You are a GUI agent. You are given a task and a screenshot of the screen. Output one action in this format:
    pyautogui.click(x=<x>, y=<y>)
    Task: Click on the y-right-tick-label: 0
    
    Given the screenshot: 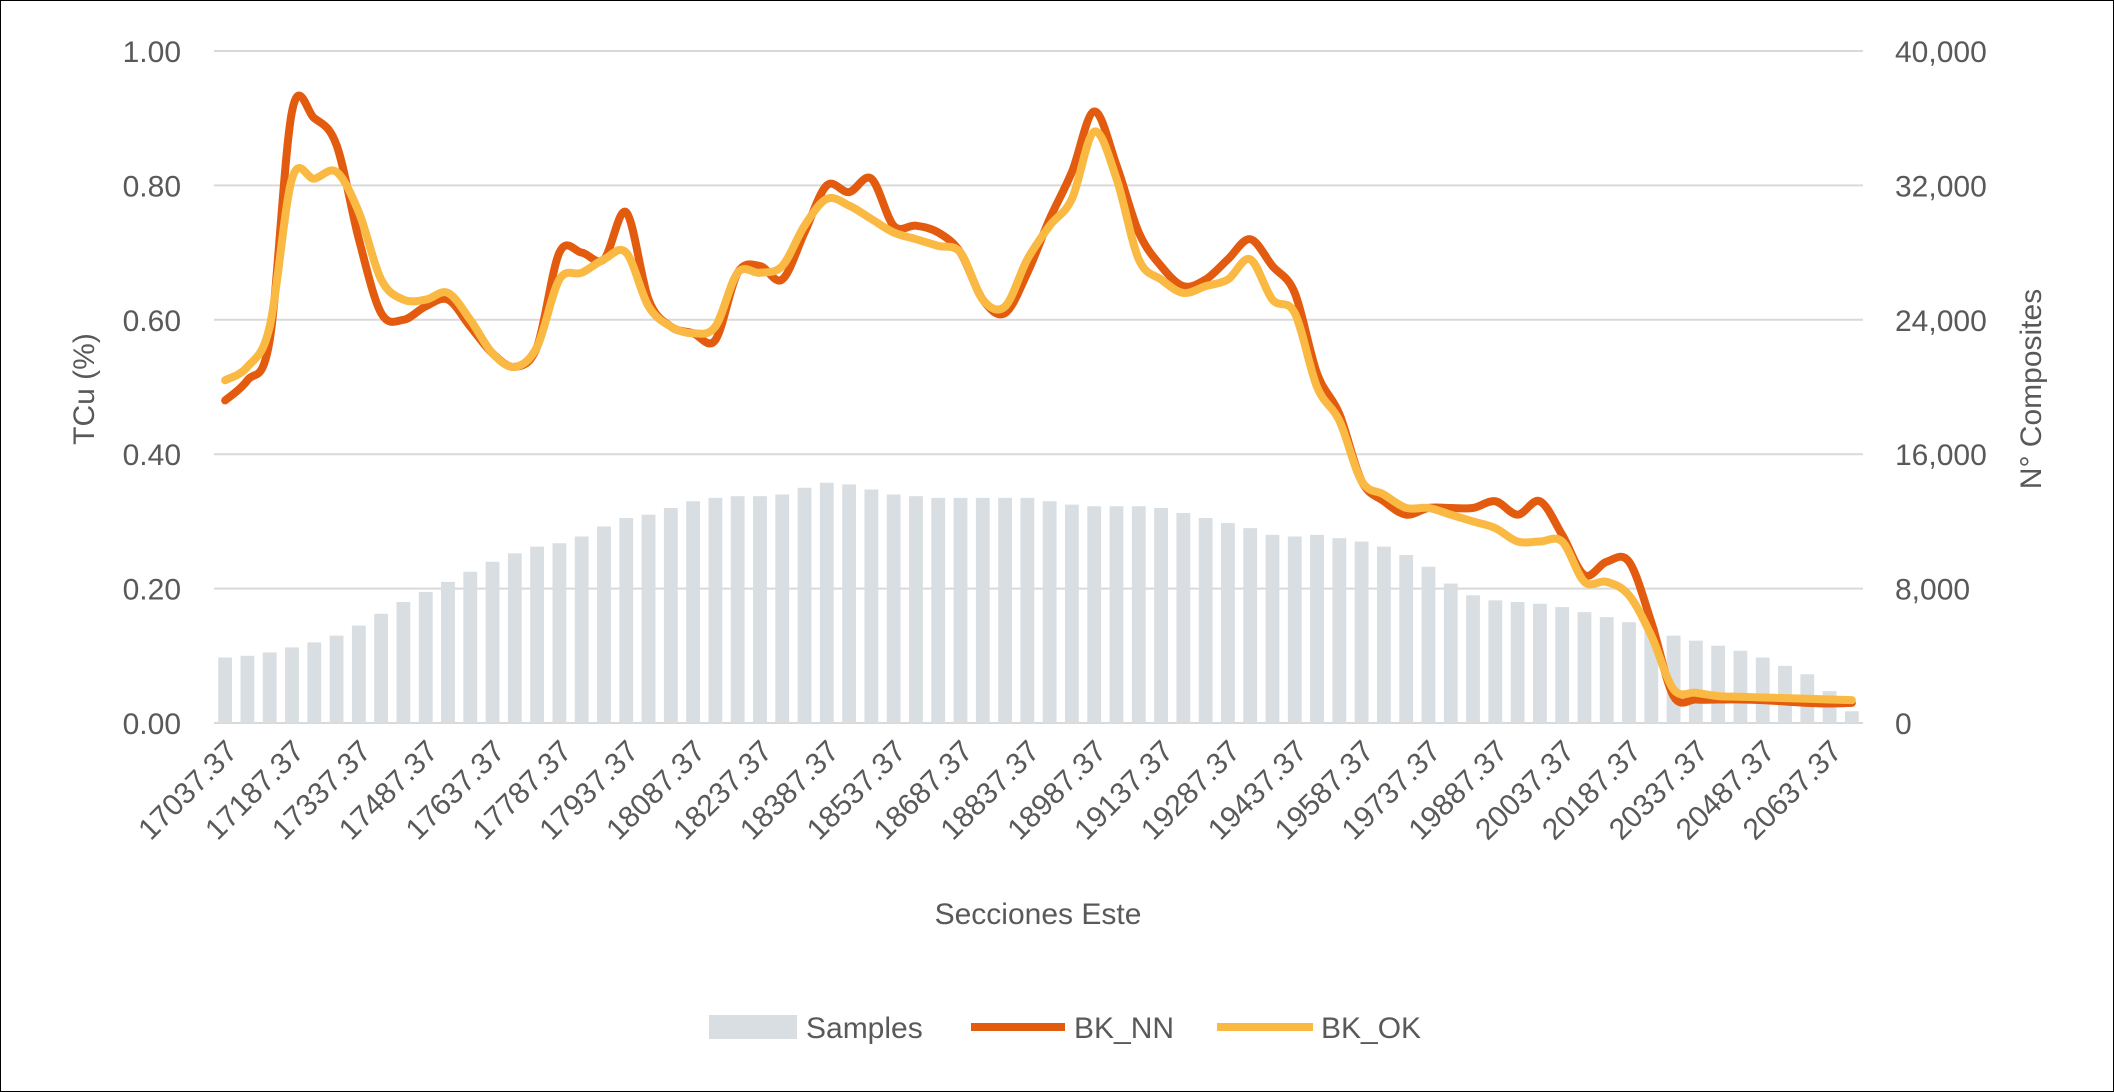 What is the action you would take?
    pyautogui.click(x=1903, y=724)
    